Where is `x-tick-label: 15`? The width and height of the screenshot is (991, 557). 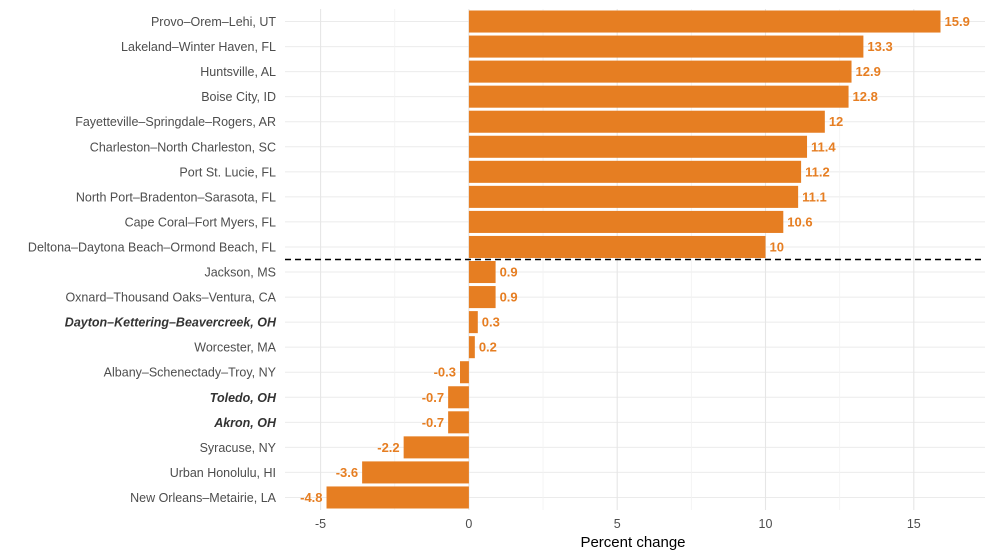
x-tick-label: 15 is located at coordinates (914, 524).